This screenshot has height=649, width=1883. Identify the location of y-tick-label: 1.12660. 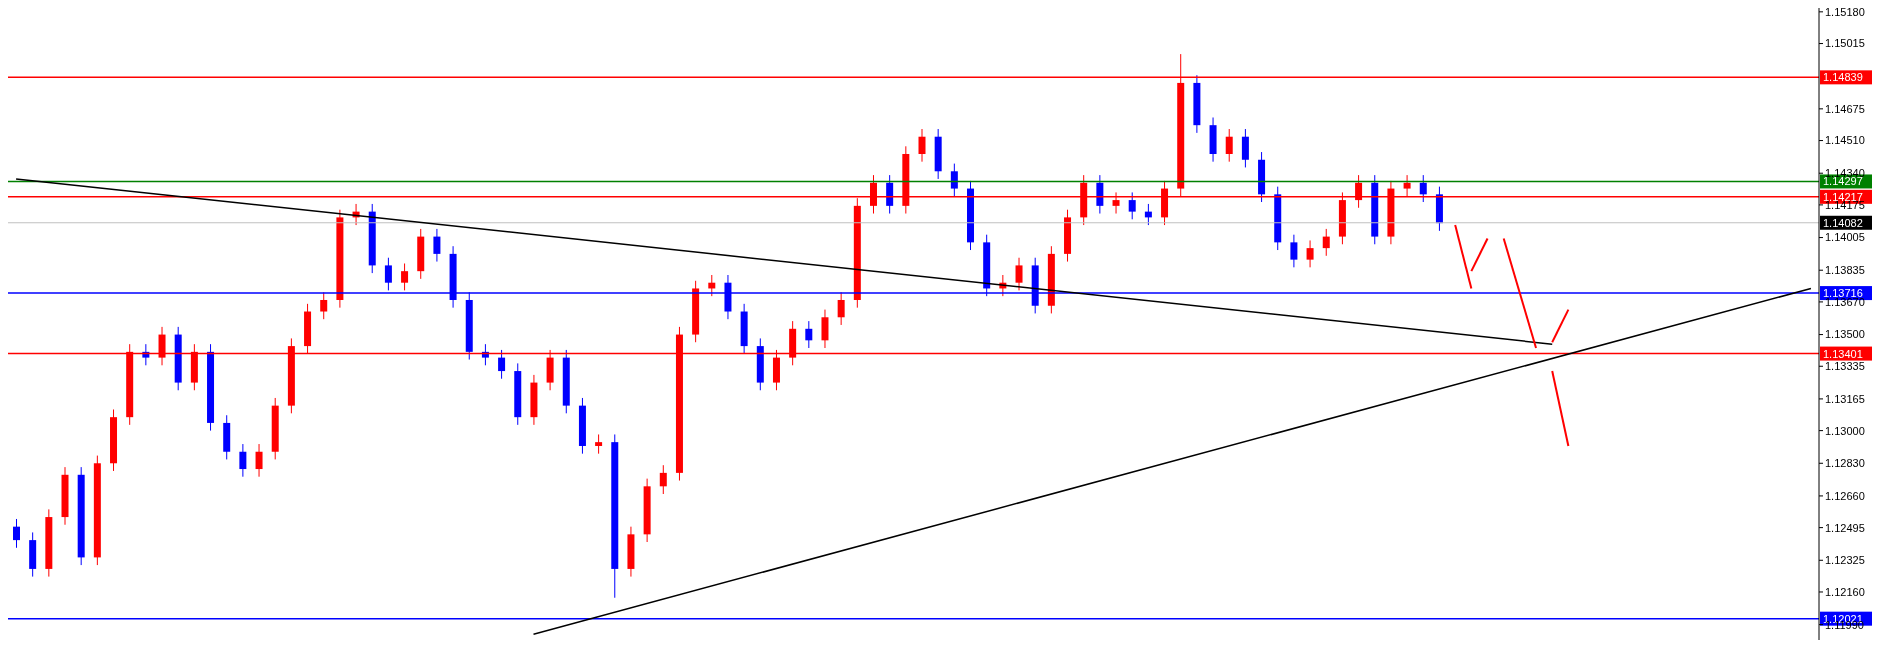
(1845, 495).